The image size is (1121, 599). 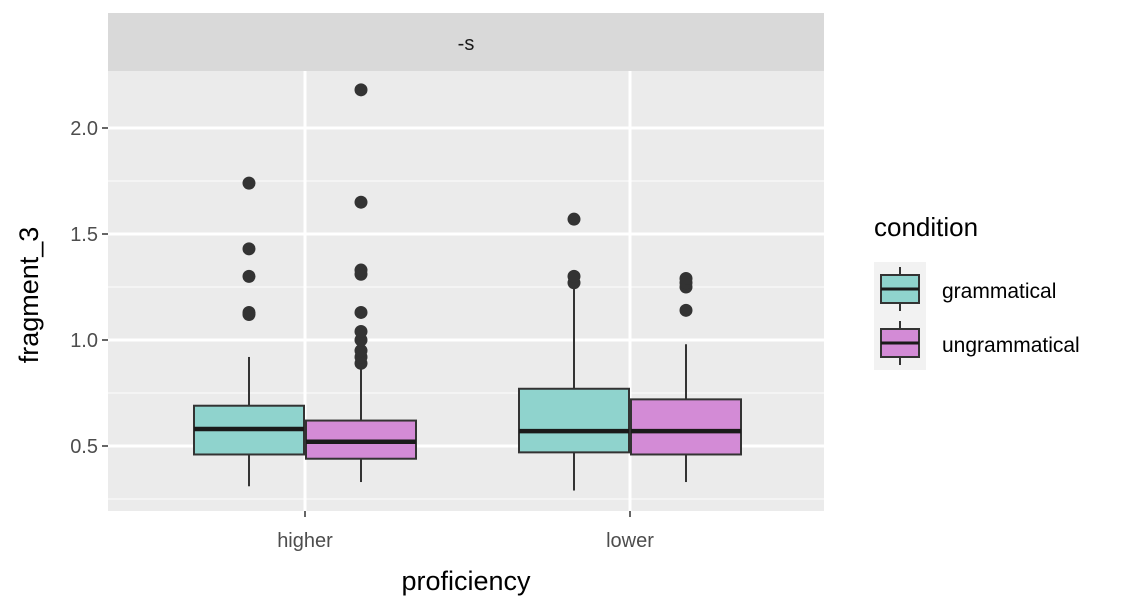 I want to click on facet-strip, so click(x=466, y=42).